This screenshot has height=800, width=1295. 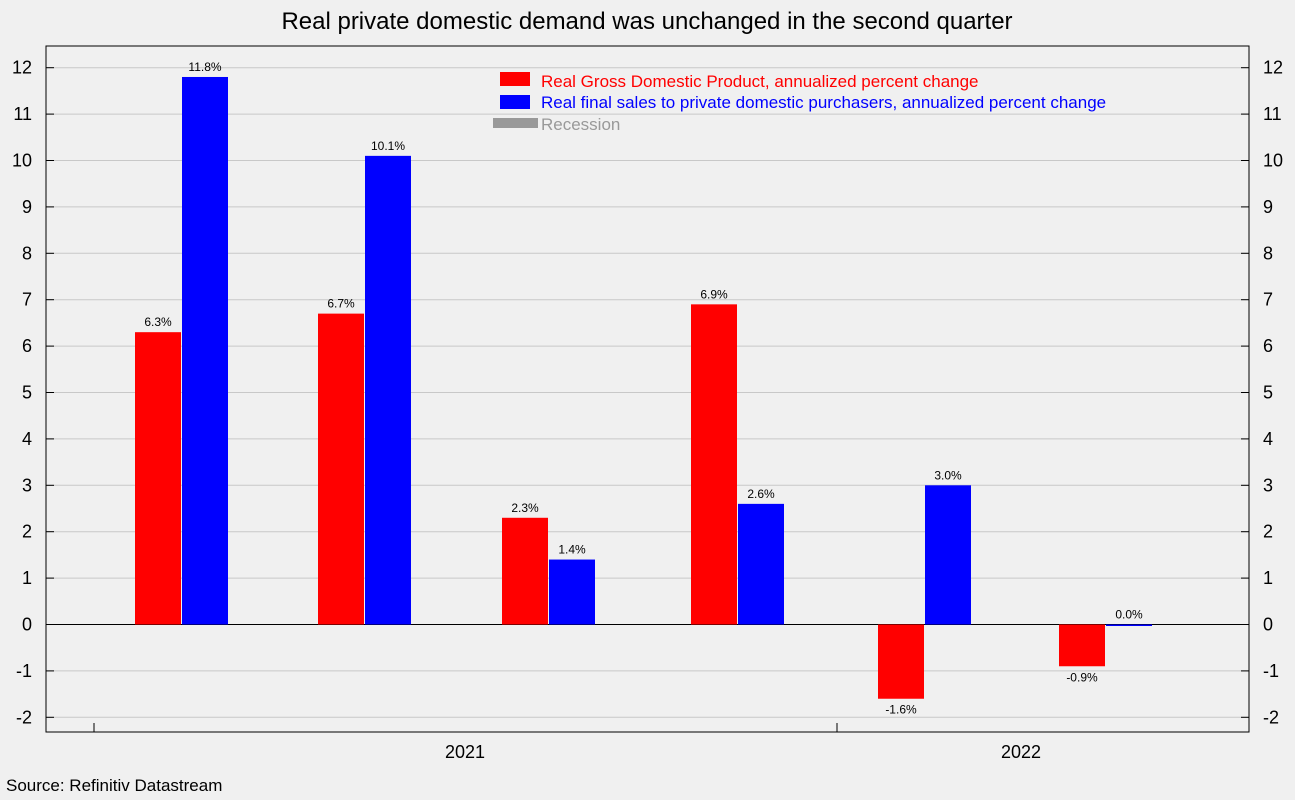 What do you see at coordinates (27, 207) in the screenshot?
I see `y-tick-label-left: 9` at bounding box center [27, 207].